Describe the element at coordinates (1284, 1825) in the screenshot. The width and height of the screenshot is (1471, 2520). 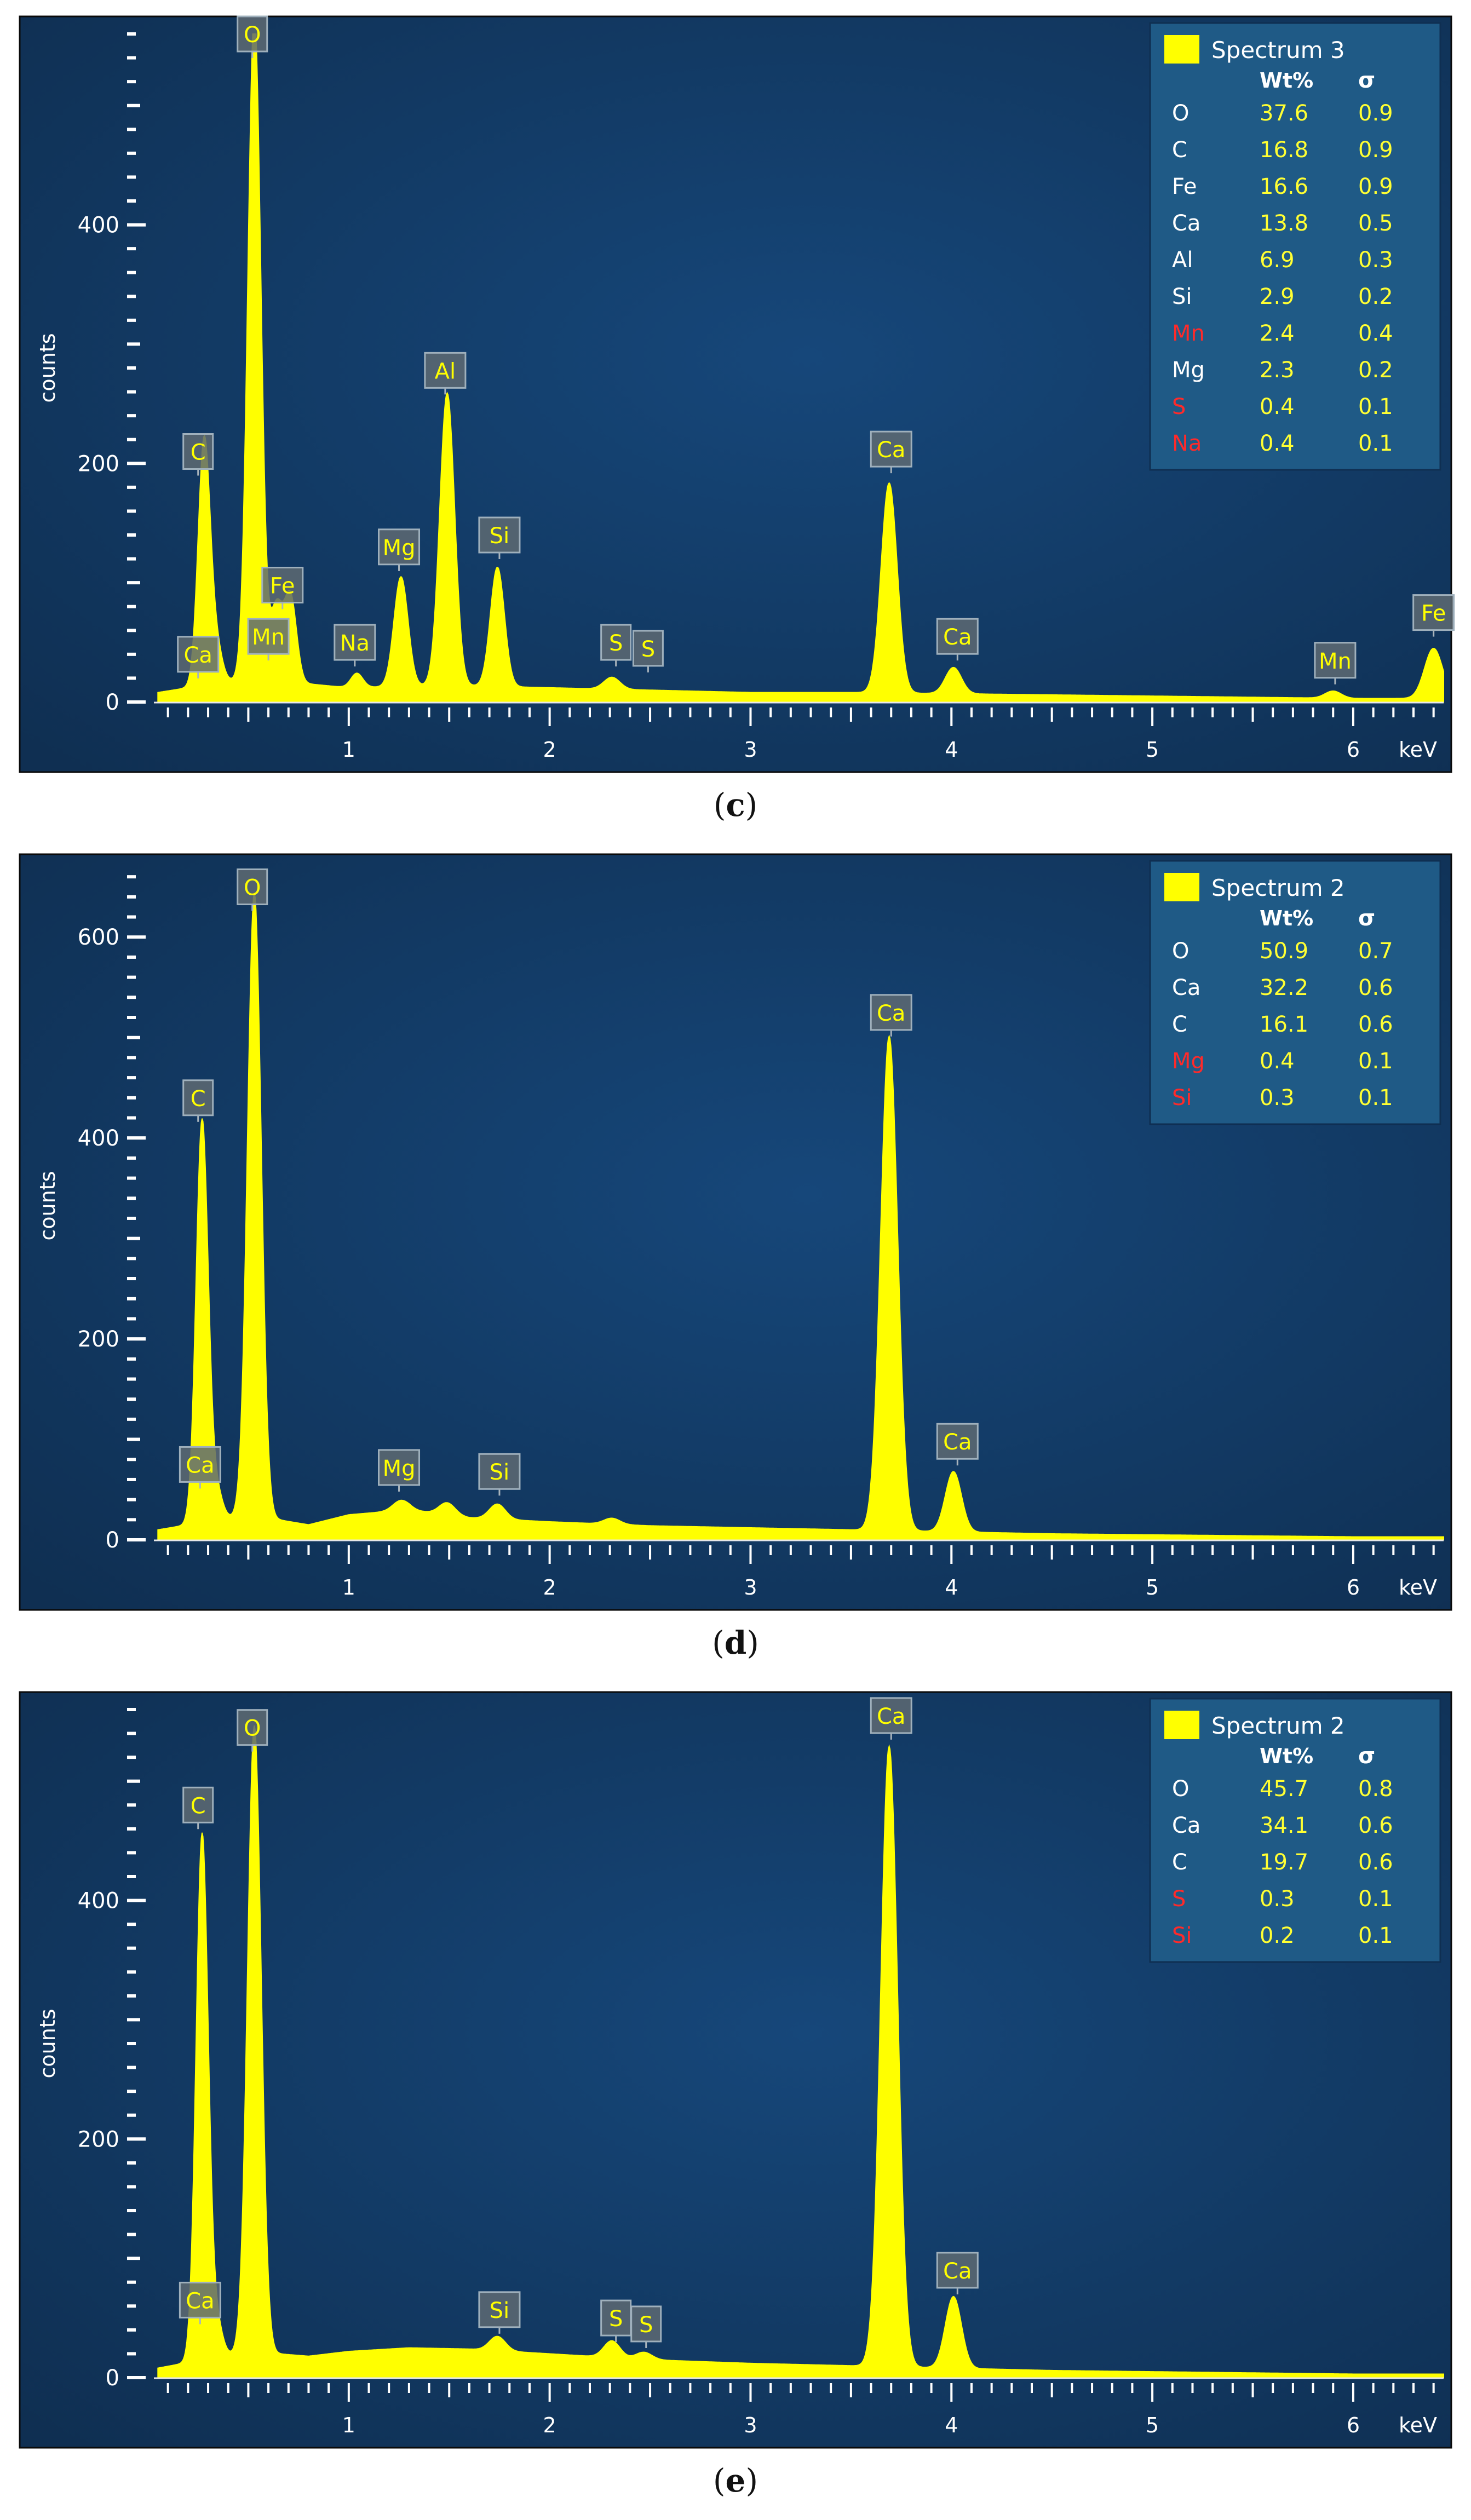
I see `legend-wt-value: 34.1` at that location.